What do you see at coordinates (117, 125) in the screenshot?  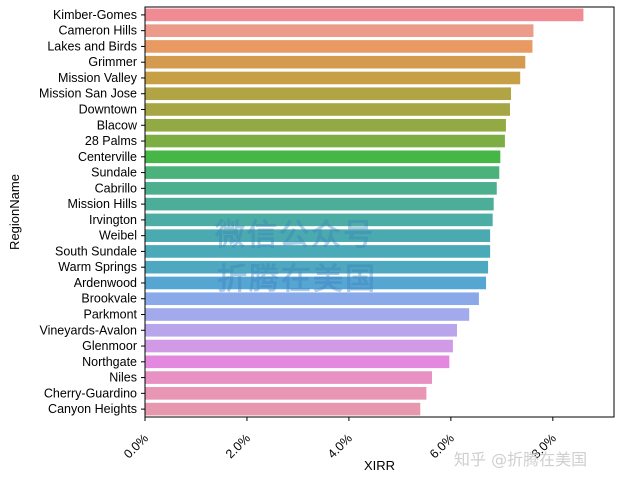 I see `y-tick-label: Blacow` at bounding box center [117, 125].